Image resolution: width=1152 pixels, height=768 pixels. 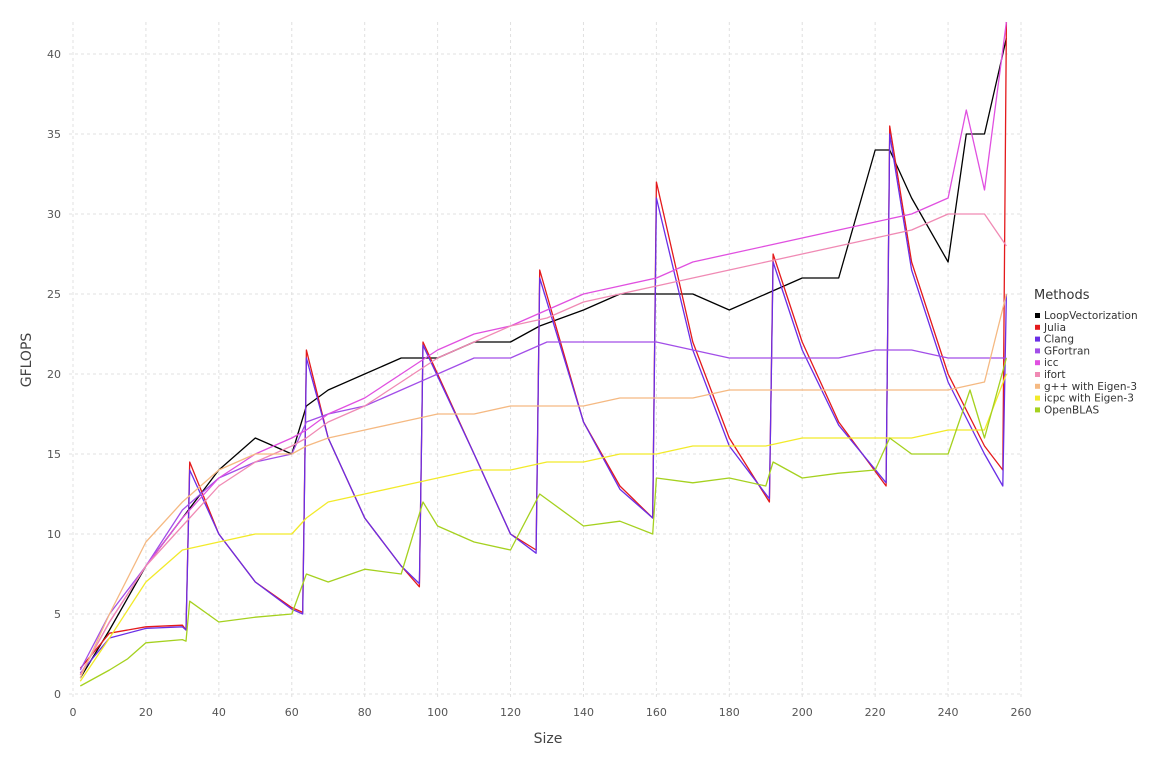 What do you see at coordinates (1089, 399) in the screenshot?
I see `legend-label: icpc with Eigen-3` at bounding box center [1089, 399].